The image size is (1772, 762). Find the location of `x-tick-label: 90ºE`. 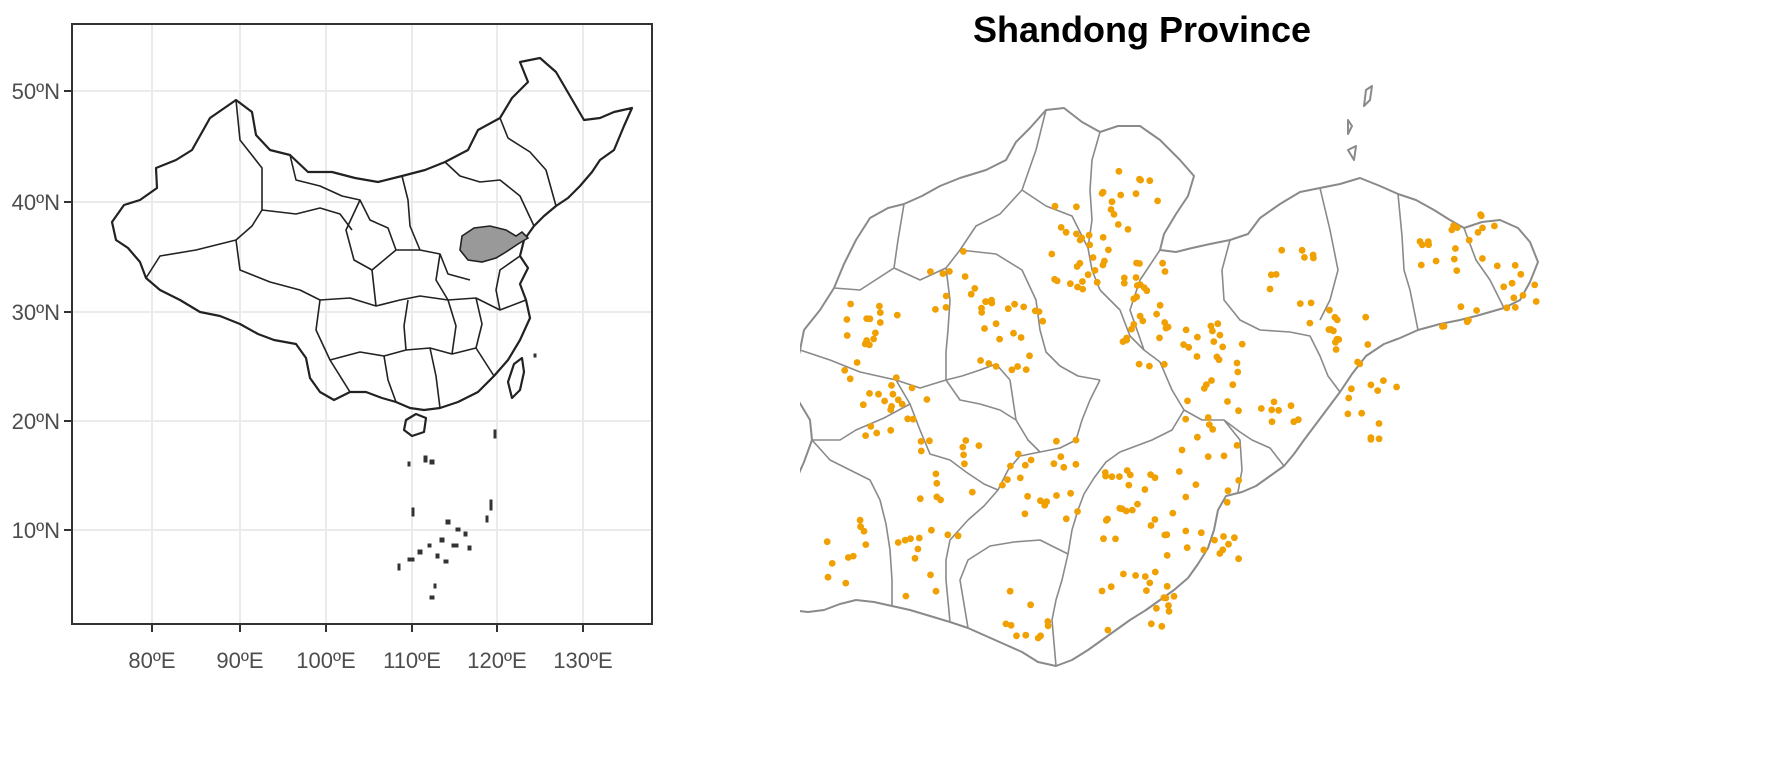

x-tick-label: 90ºE is located at coordinates (239, 660).